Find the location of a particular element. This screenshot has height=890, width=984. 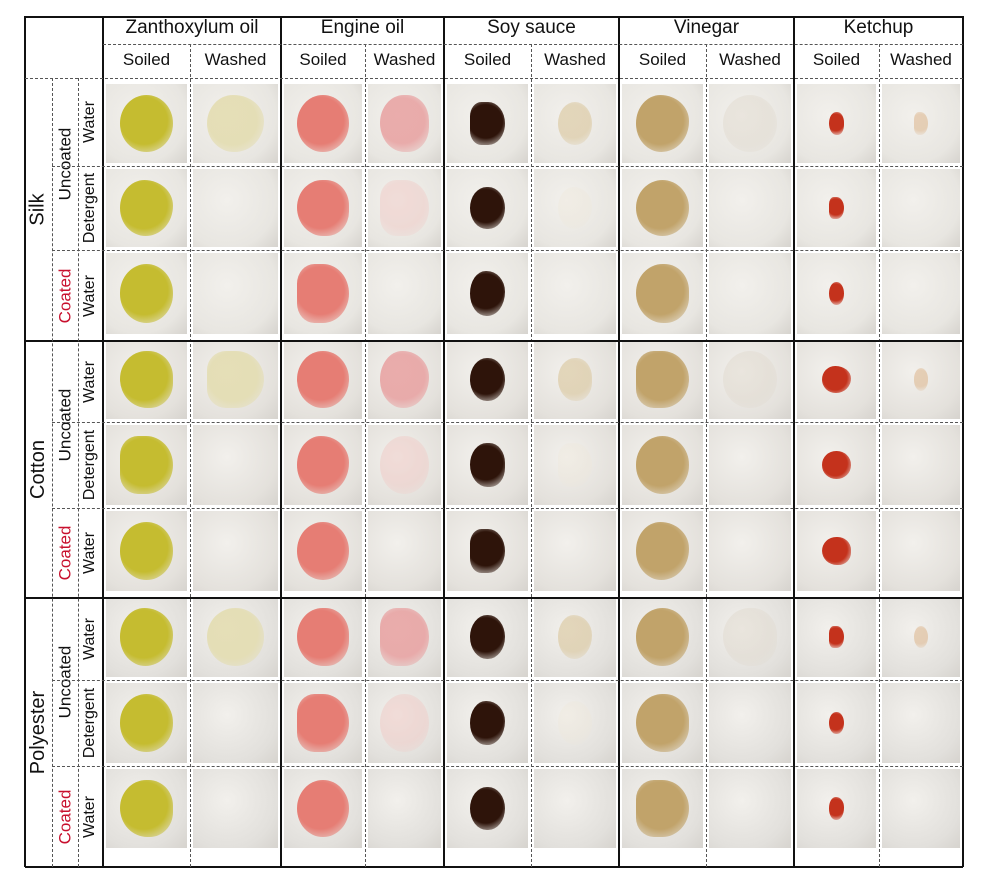

frame-top is located at coordinates (494, 17).